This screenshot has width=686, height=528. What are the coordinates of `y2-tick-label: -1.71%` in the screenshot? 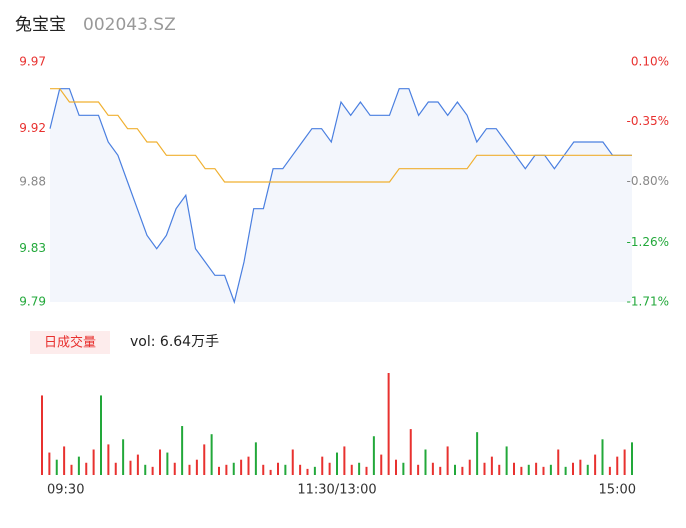 It's located at (648, 302).